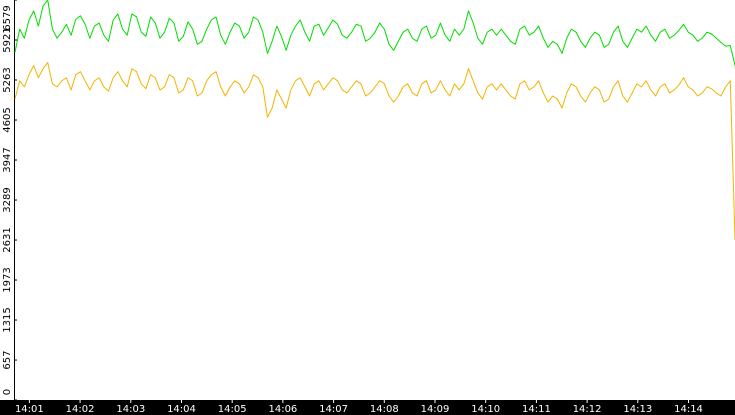  What do you see at coordinates (333, 409) in the screenshot?
I see `x-tick-label: 14:07` at bounding box center [333, 409].